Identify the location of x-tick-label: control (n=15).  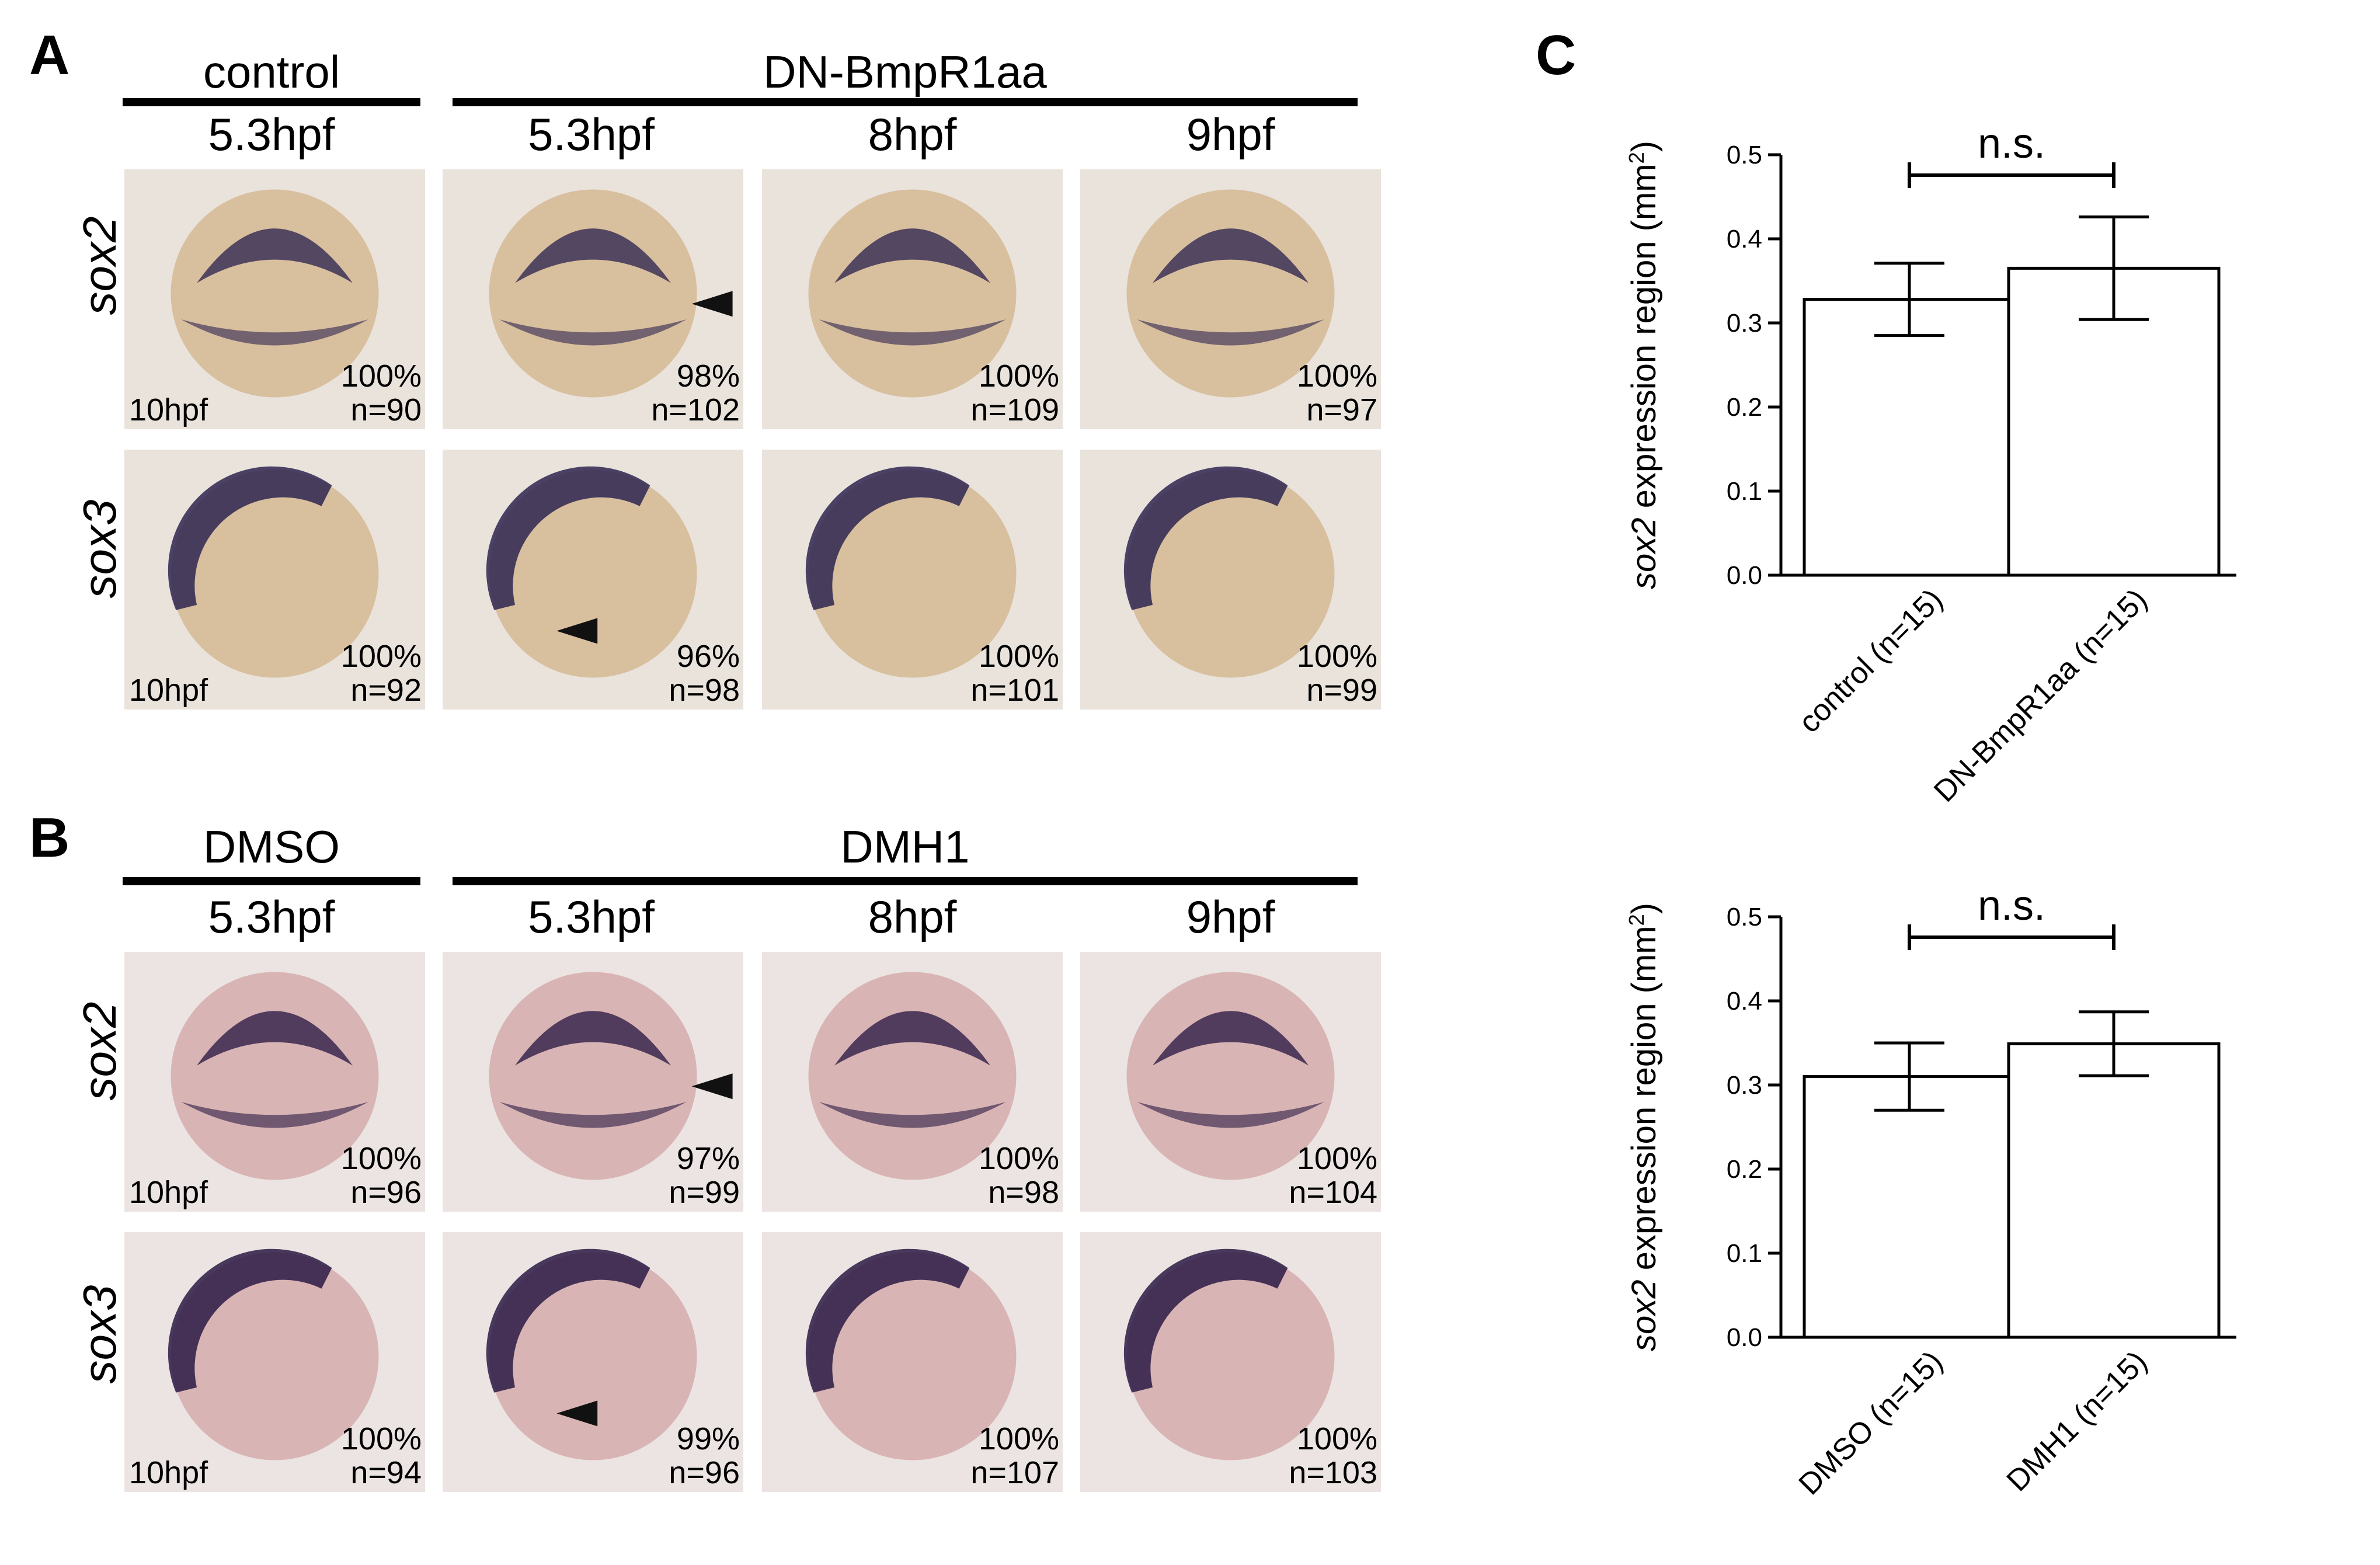
(1871, 661).